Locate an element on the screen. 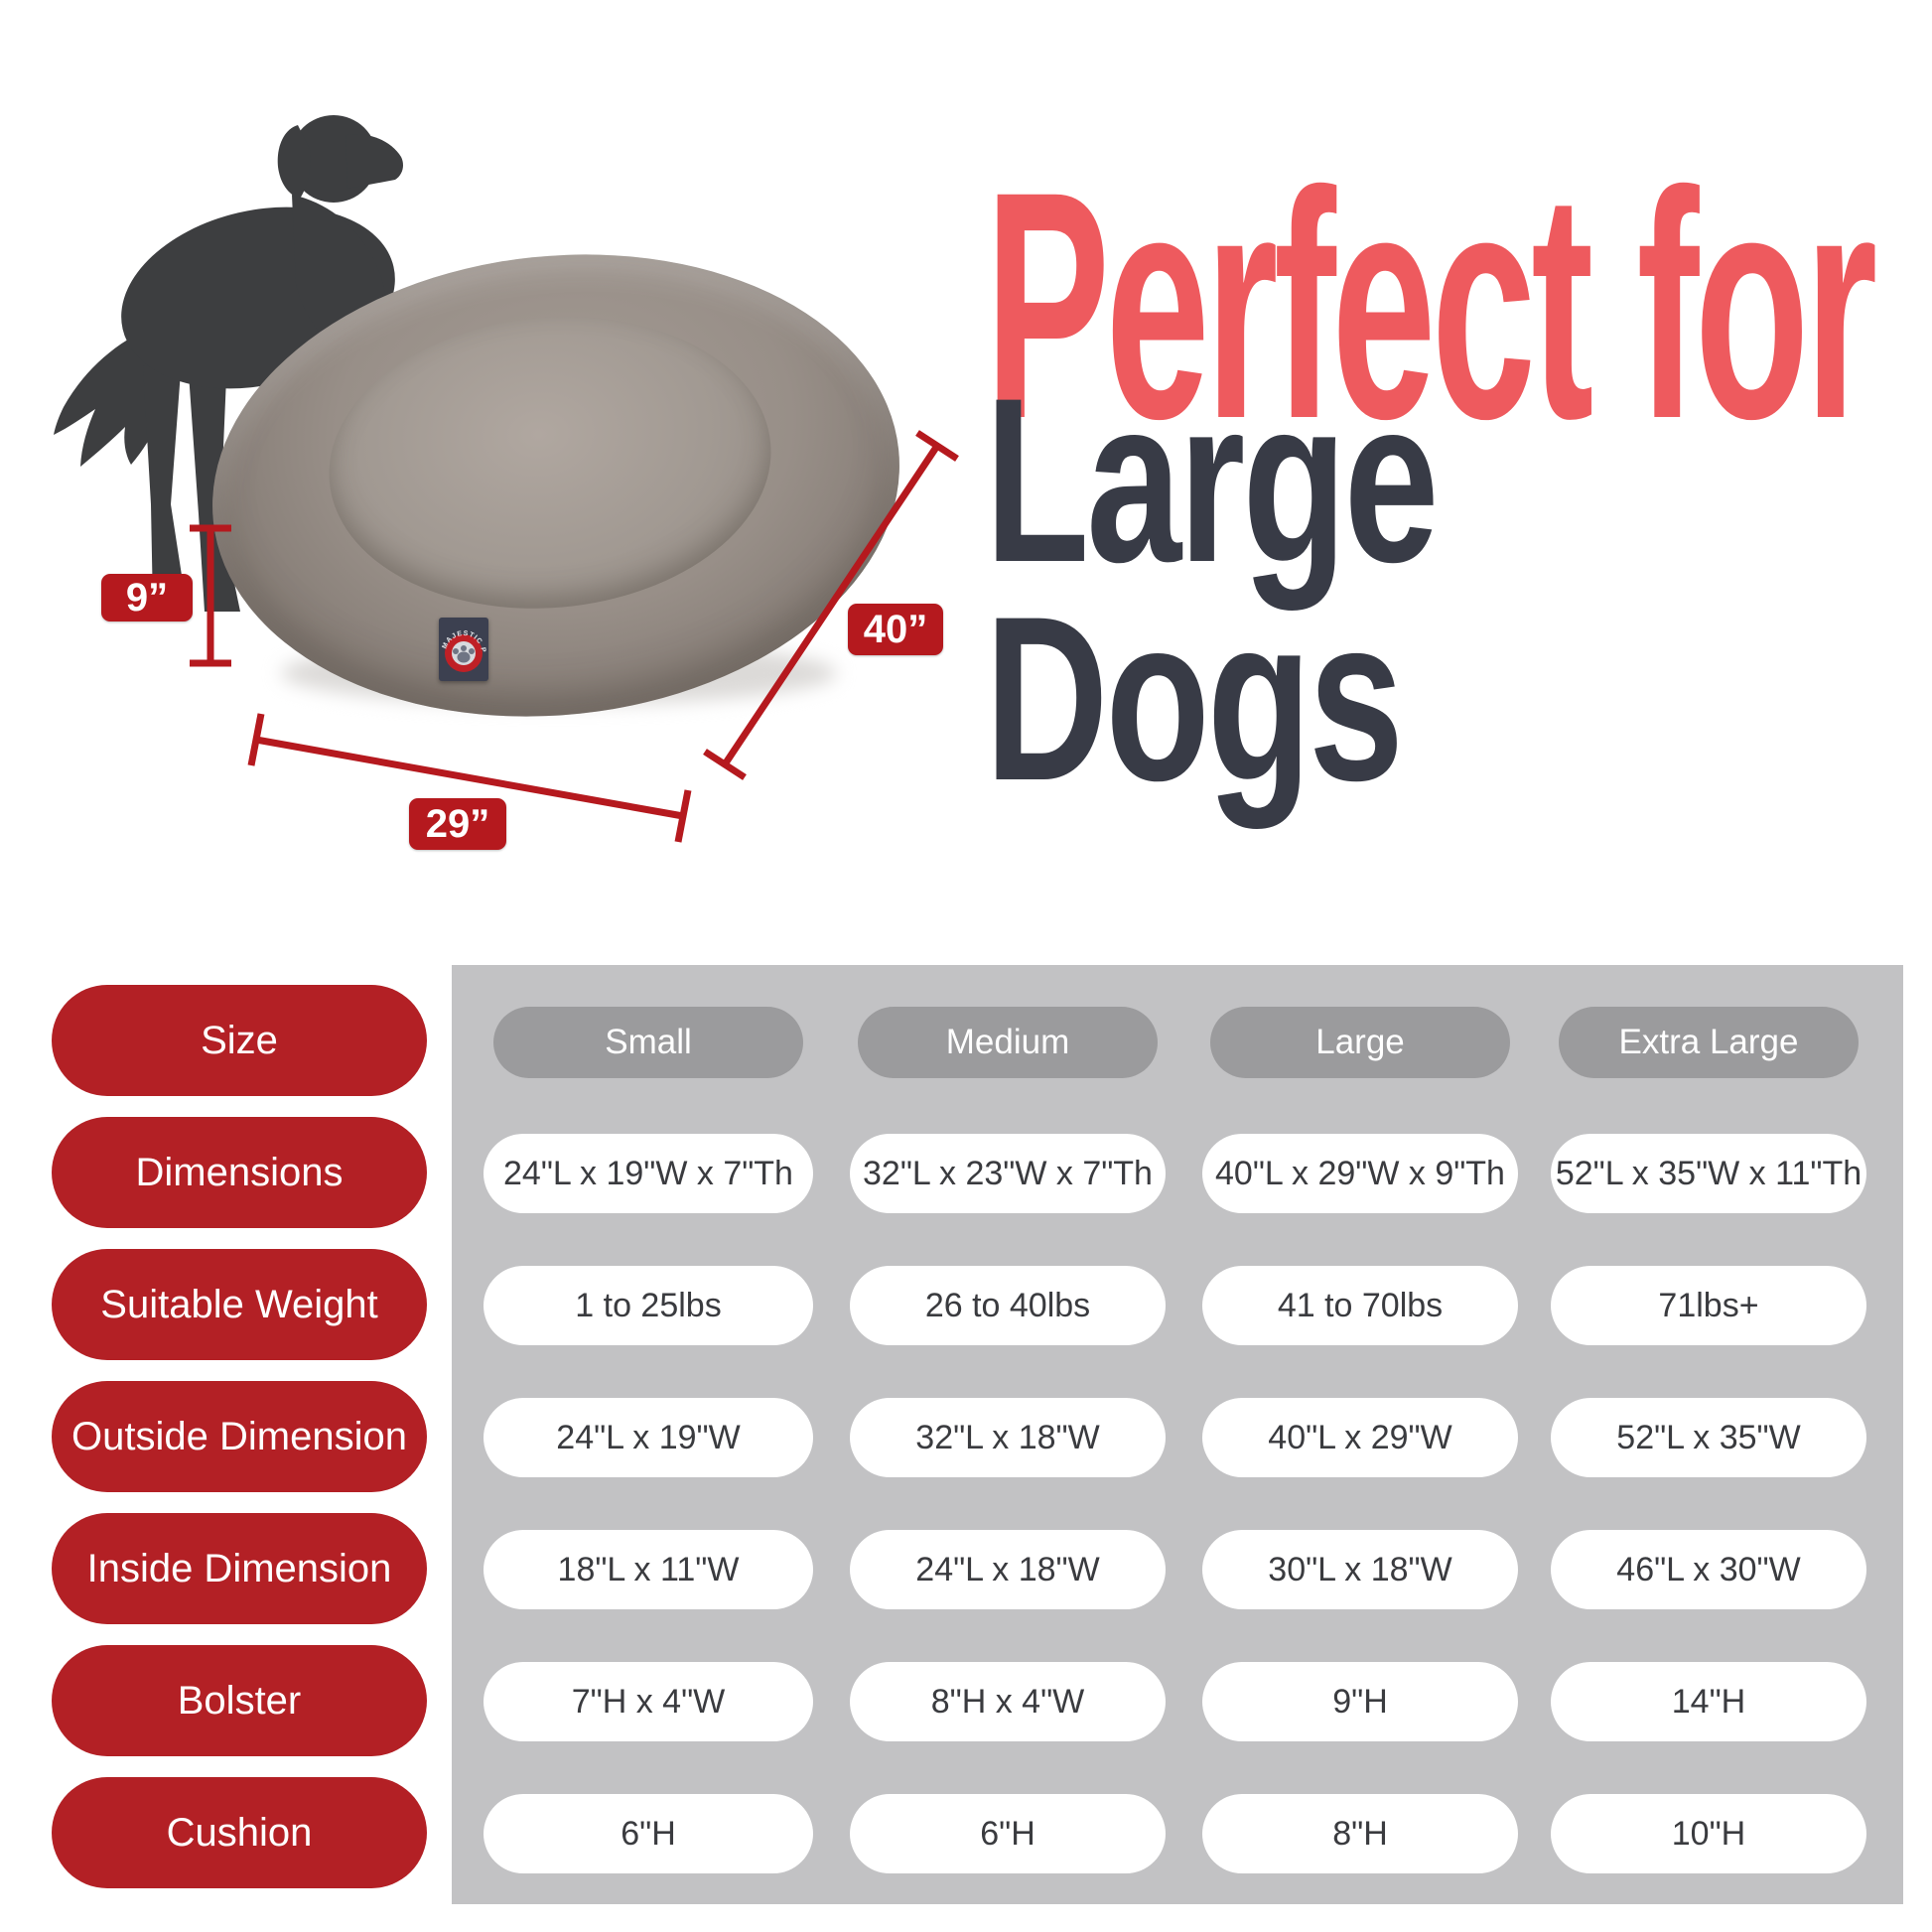 The image size is (1932, 1932). column-header-small: Small is located at coordinates (648, 1042).